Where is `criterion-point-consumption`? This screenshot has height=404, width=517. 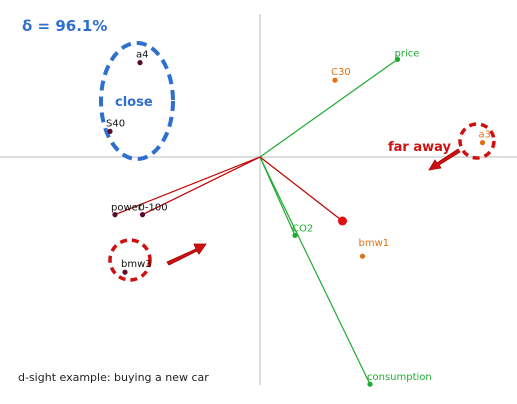
criterion-point-consumption is located at coordinates (370, 384).